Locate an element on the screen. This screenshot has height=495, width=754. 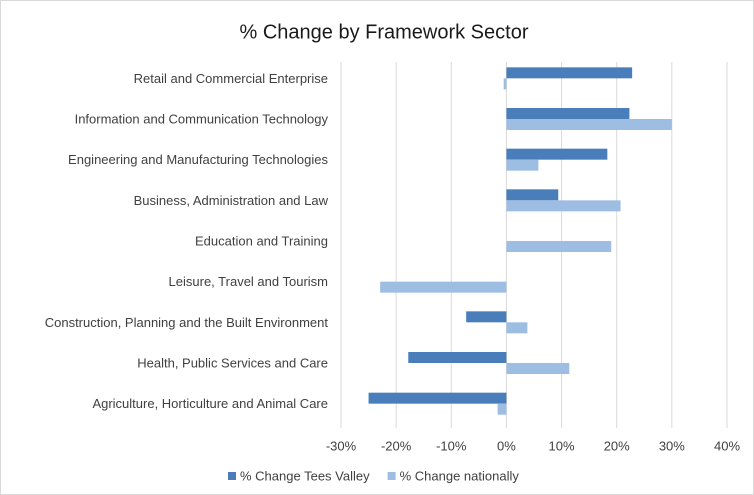
y-tick-label: Business, Administration and Law is located at coordinates (231, 200).